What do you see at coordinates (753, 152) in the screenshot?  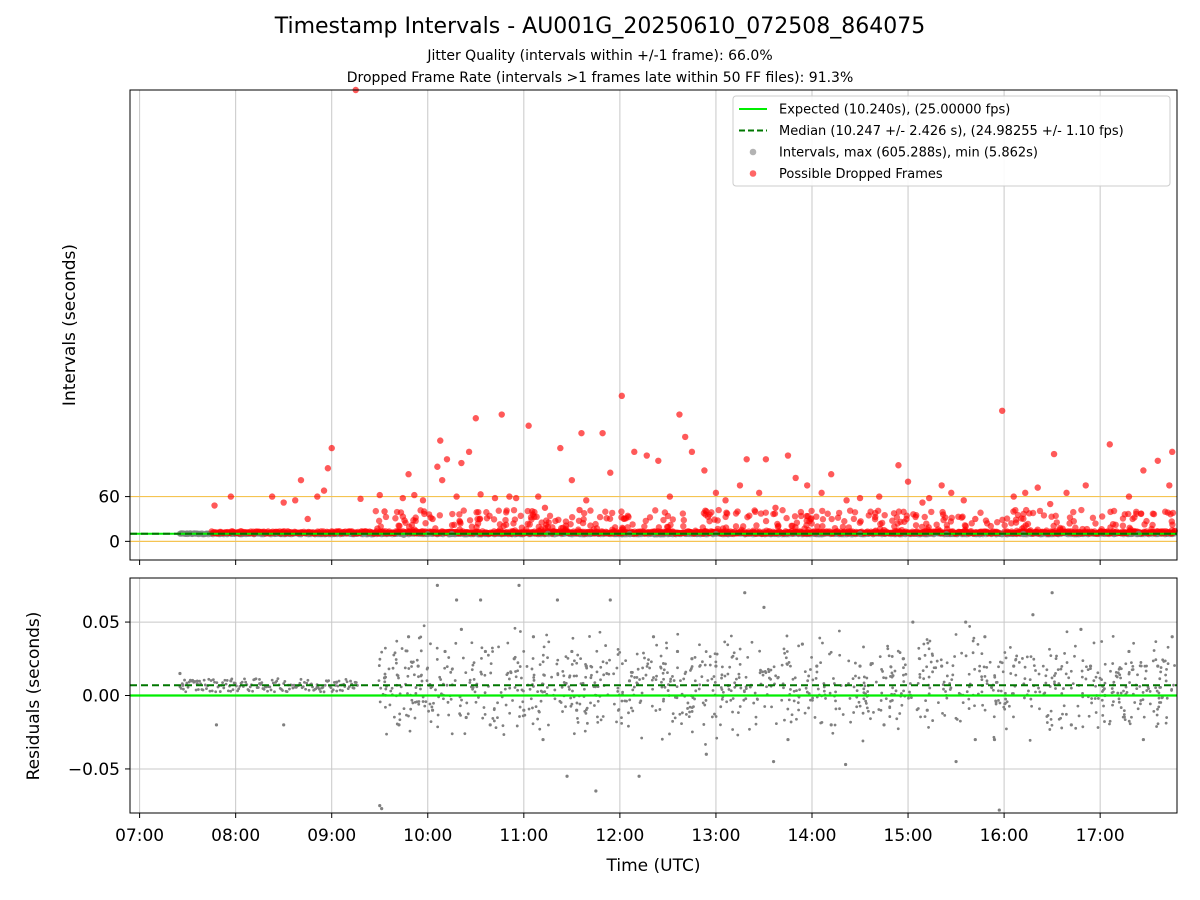 I see `legend-swatch-dot` at bounding box center [753, 152].